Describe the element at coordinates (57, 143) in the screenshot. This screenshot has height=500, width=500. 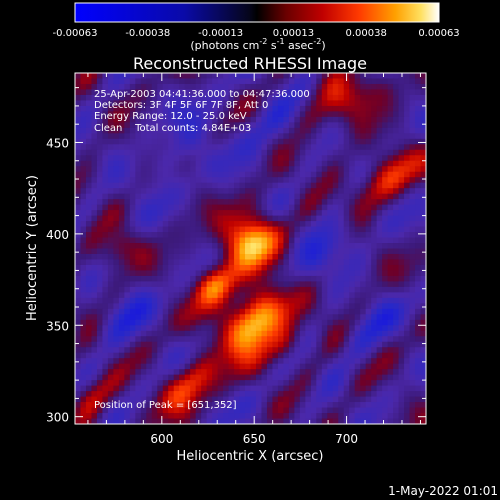
I see `y-tick-label: 450` at that location.